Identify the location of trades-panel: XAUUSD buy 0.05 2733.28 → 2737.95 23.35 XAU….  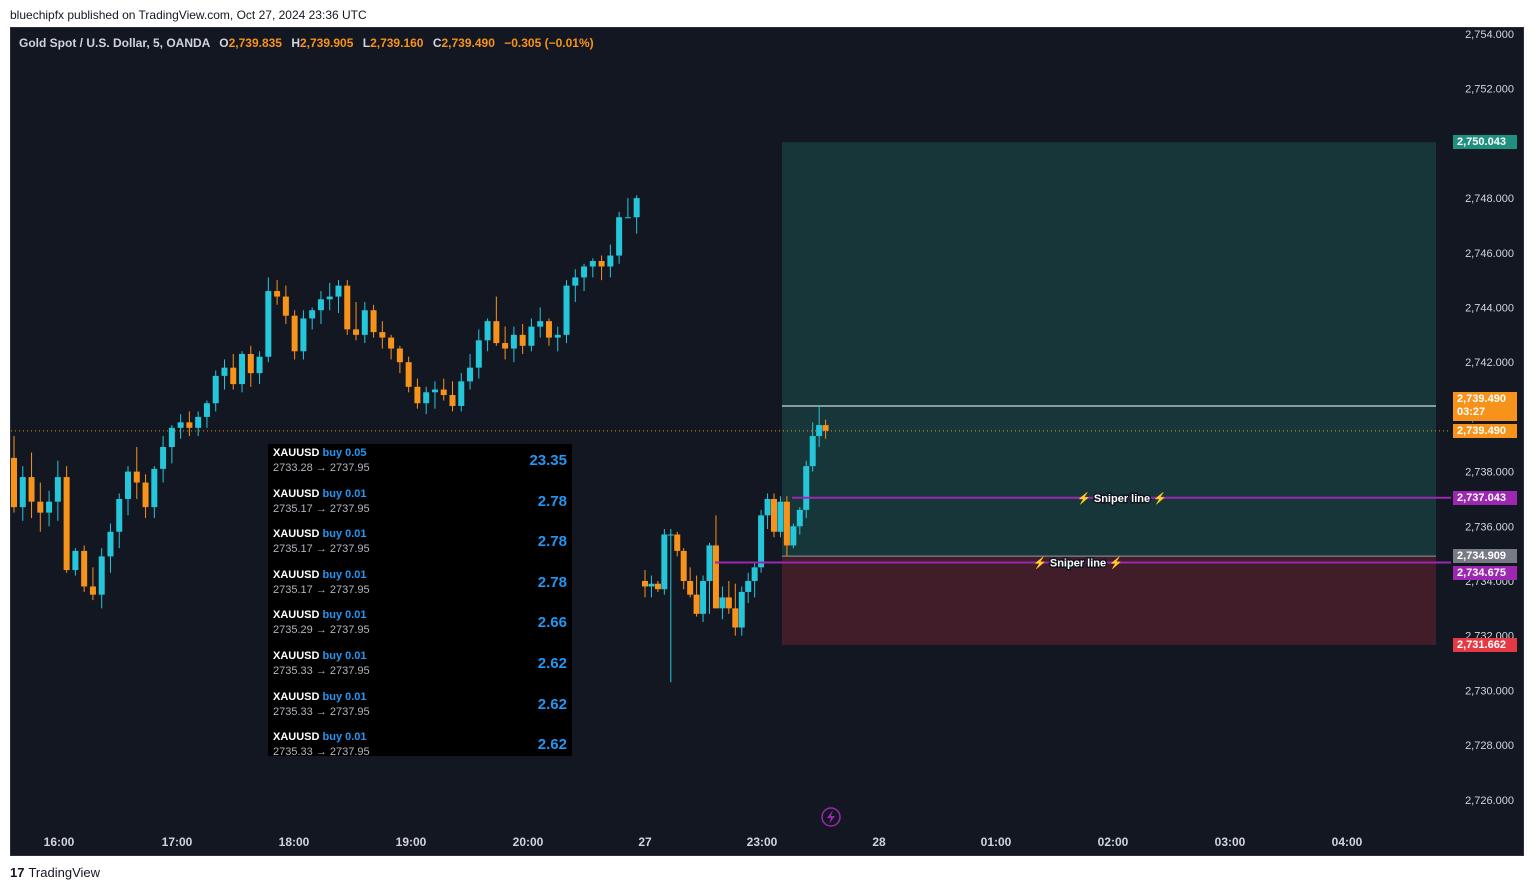
(420, 600).